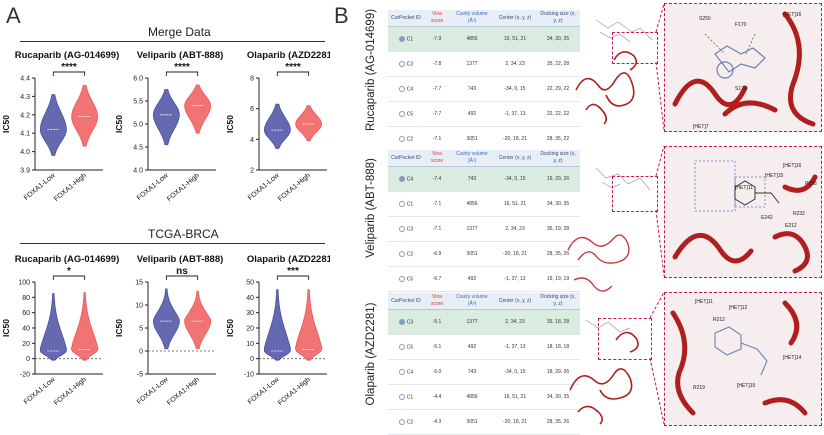 The image size is (824, 435). I want to click on table-cell: 19, 19, 19, so click(558, 279).